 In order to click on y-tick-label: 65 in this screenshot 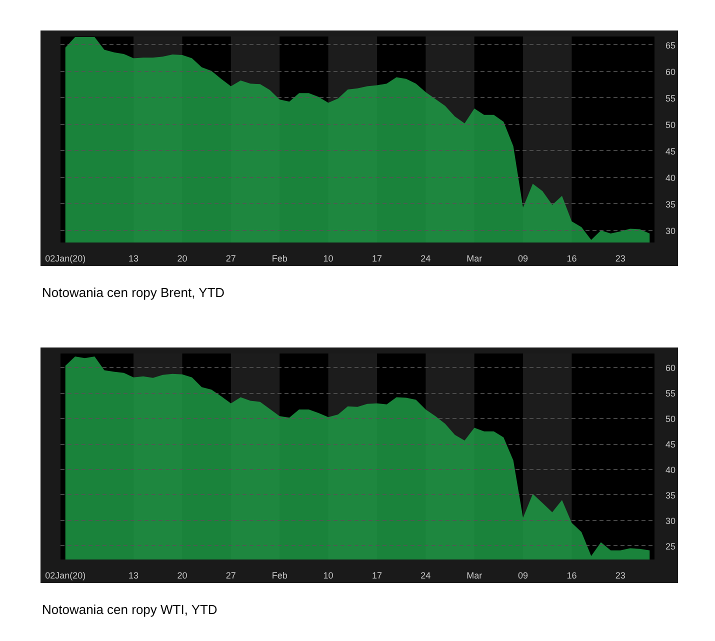, I will do `click(671, 45)`.